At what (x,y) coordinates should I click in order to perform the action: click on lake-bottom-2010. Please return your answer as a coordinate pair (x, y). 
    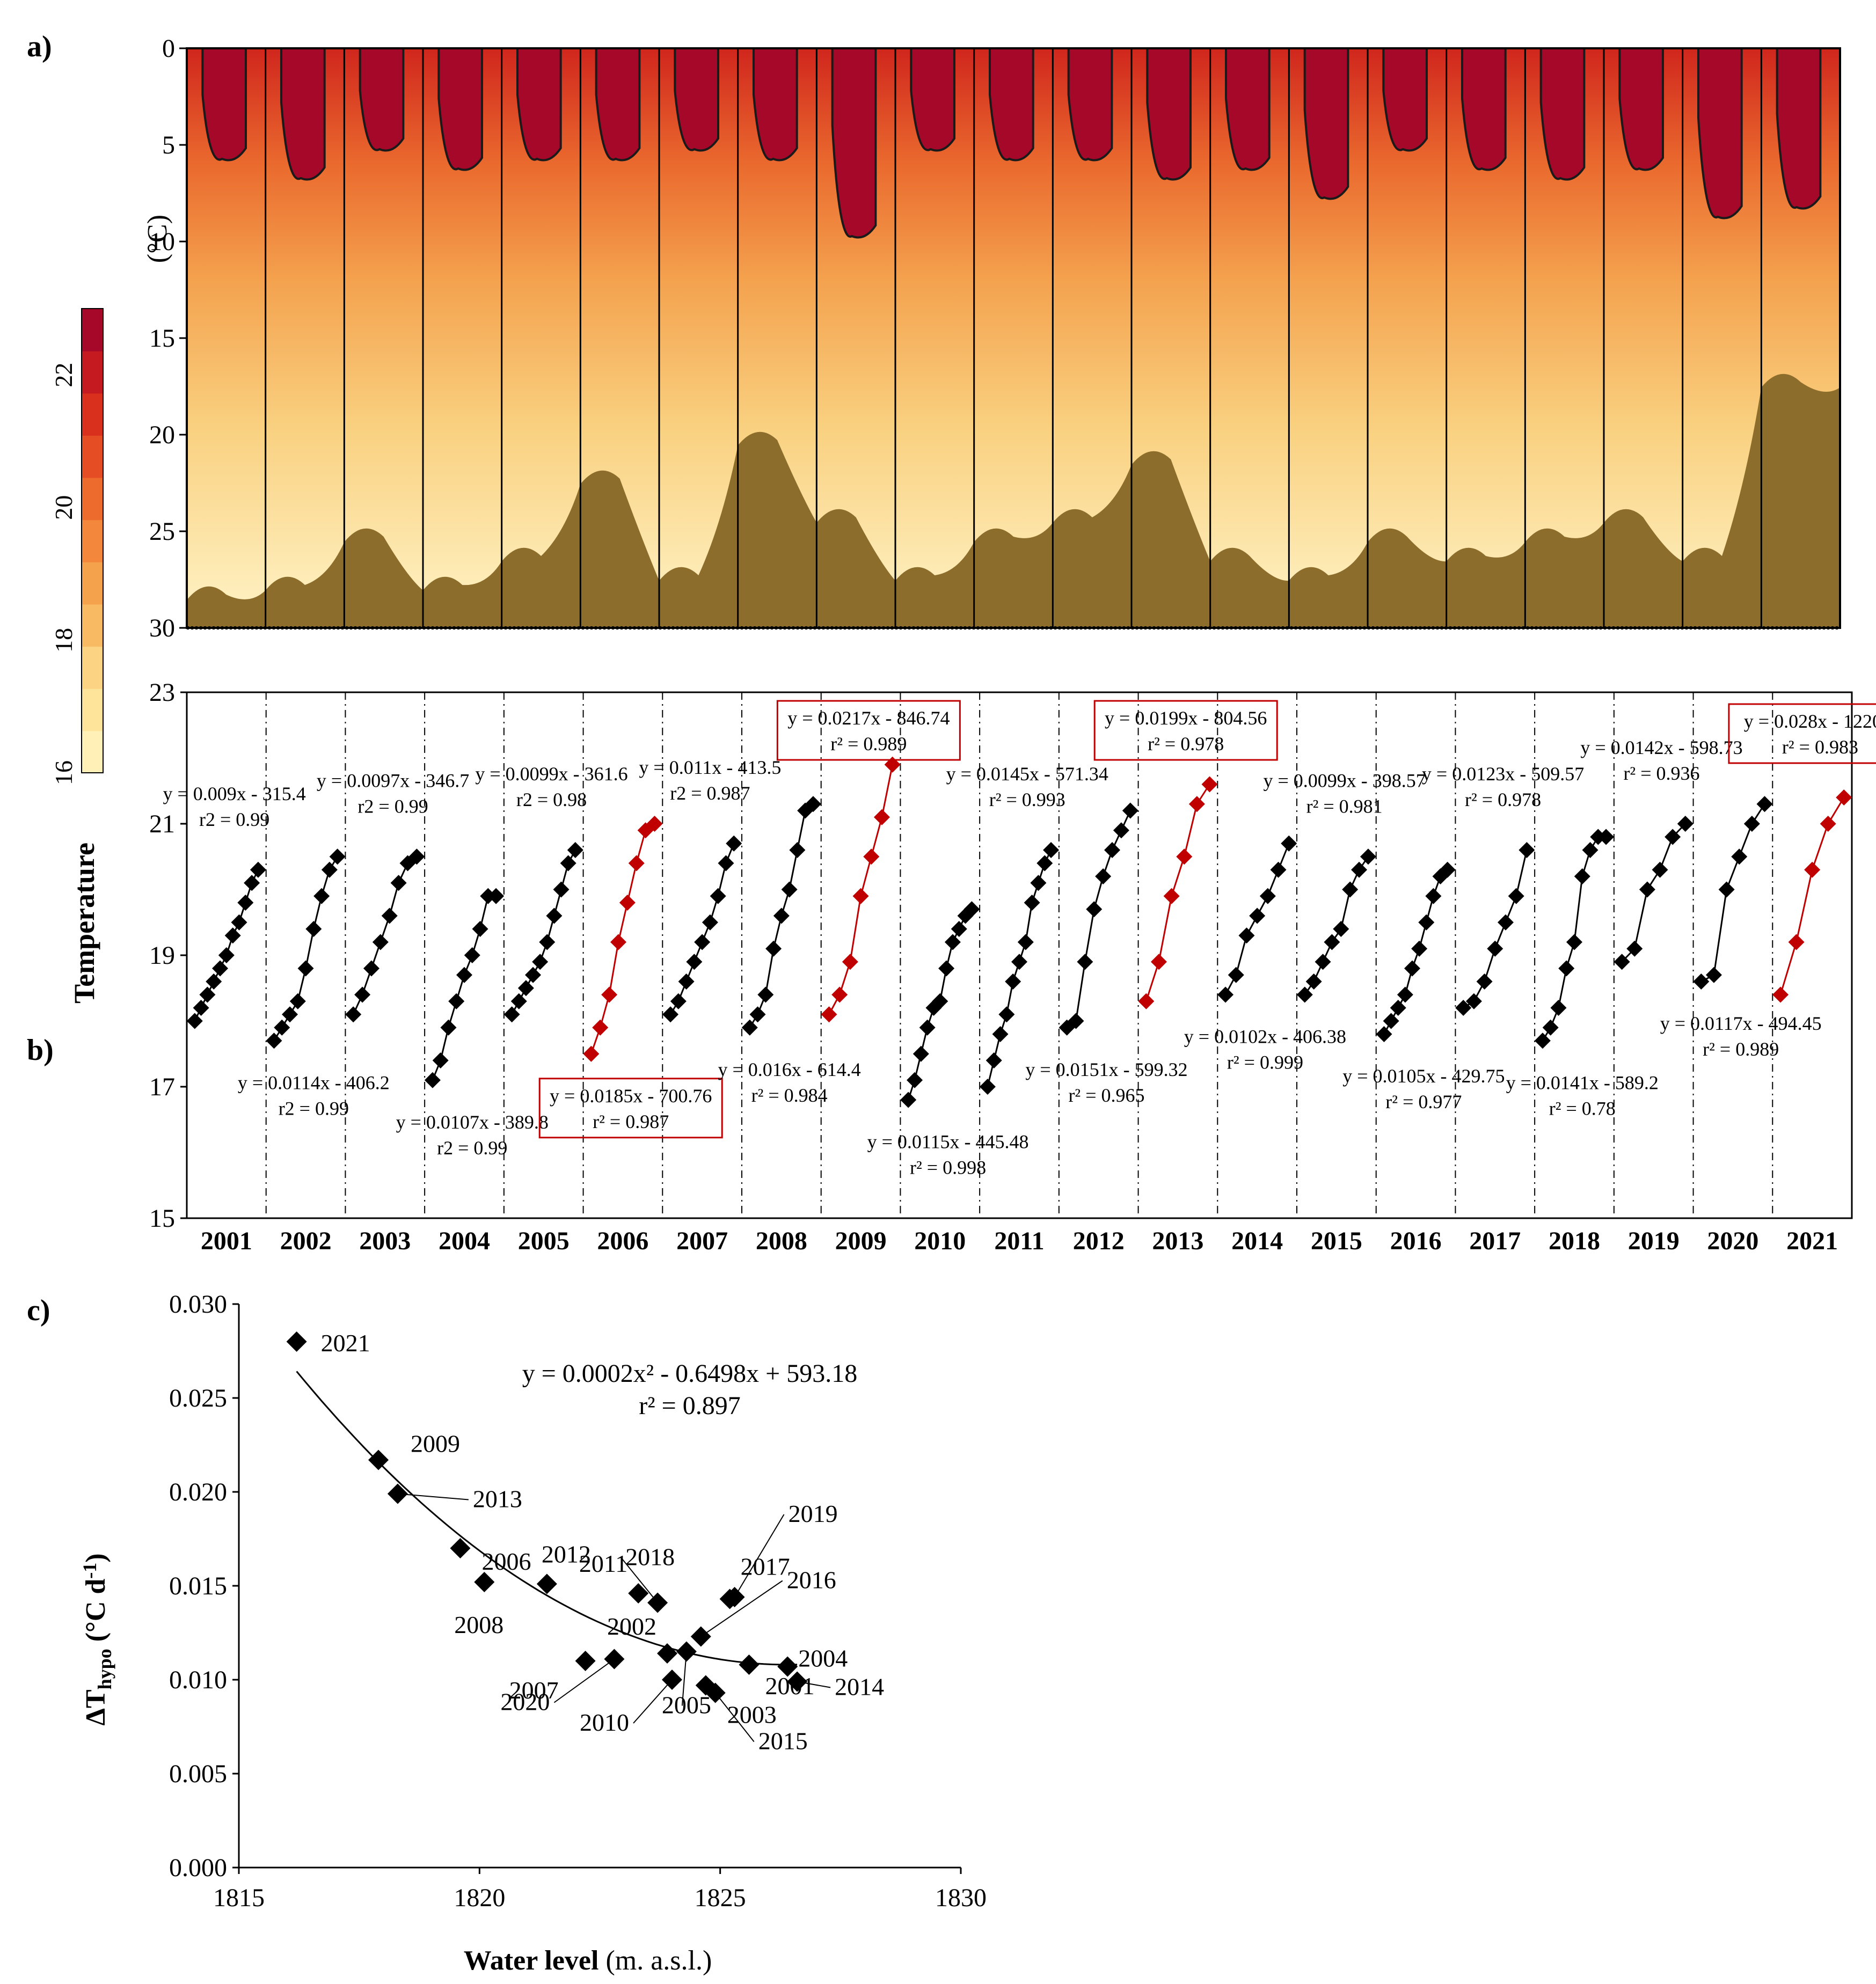
    Looking at the image, I should click on (935, 585).